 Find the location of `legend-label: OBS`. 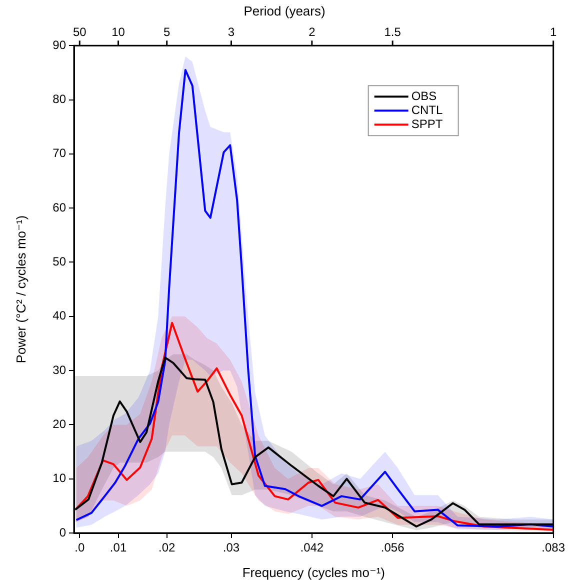

legend-label: OBS is located at coordinates (424, 95).